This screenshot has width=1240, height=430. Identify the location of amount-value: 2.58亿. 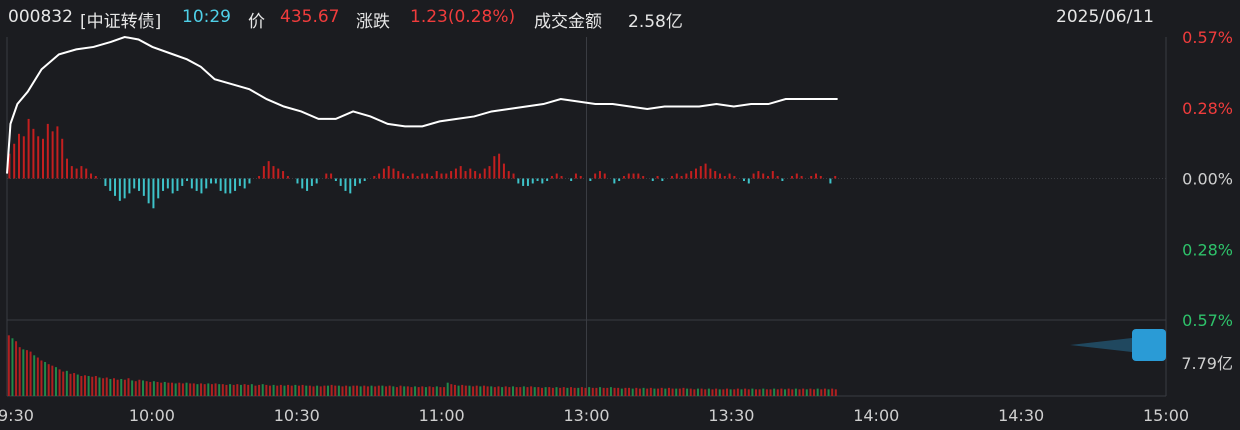
(655, 22).